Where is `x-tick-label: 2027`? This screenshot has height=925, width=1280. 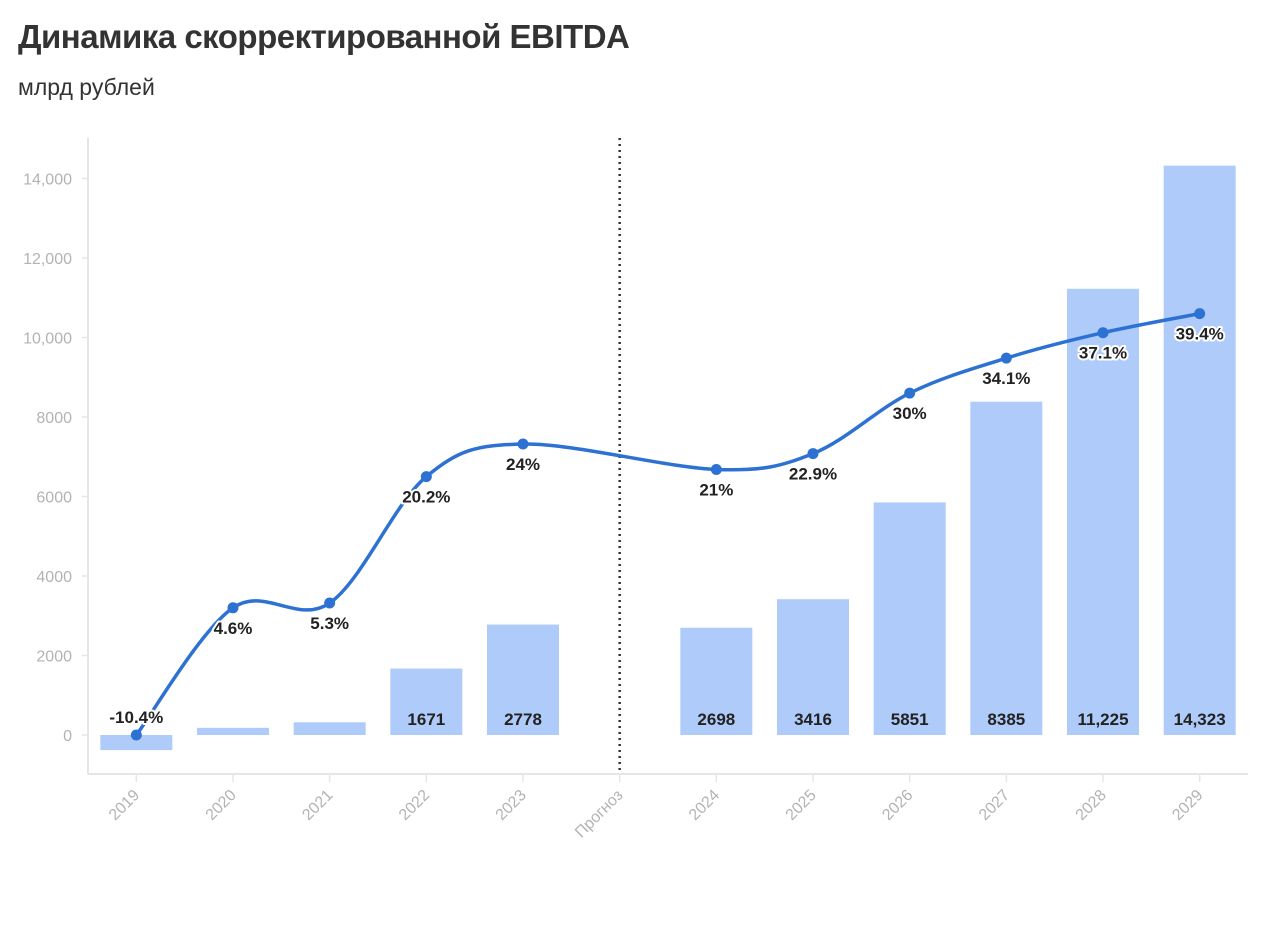 x-tick-label: 2027 is located at coordinates (994, 805).